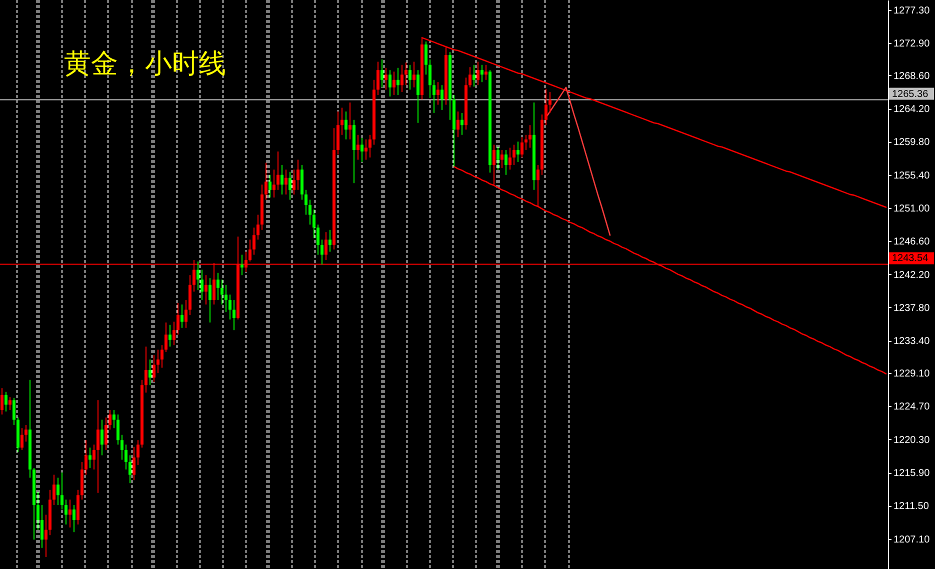 This screenshot has width=935, height=569. Describe the element at coordinates (912, 308) in the screenshot. I see `y-tick-label: 1237.80` at that location.